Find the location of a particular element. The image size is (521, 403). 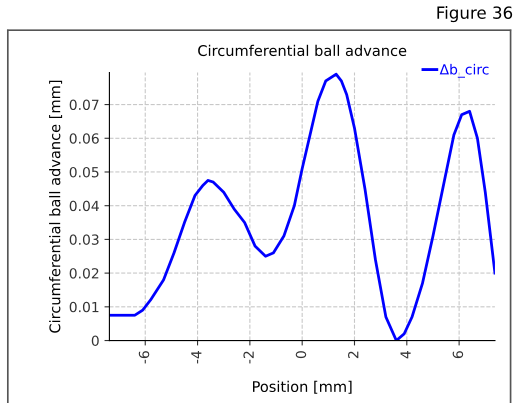

y-tick-label: 0.06 is located at coordinates (84, 138).